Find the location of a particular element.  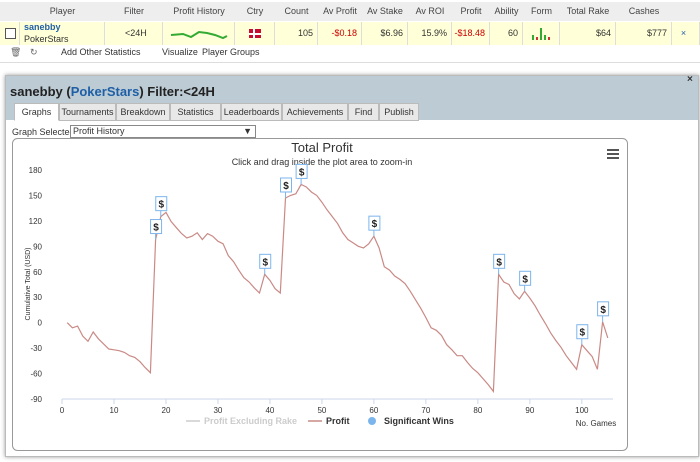

x-tick-label: 30 is located at coordinates (217, 410).